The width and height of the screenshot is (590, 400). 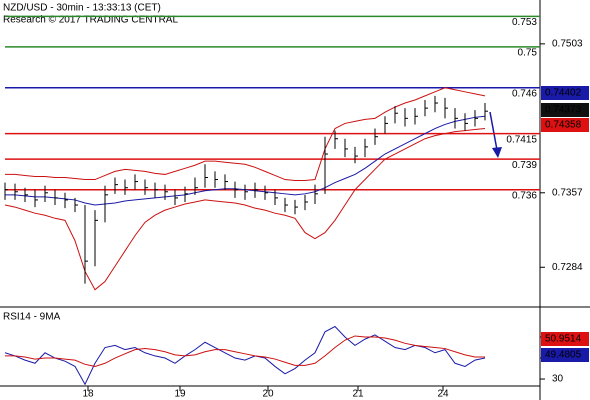 What do you see at coordinates (567, 267) in the screenshot?
I see `y-tick-label: 0.7284` at bounding box center [567, 267].